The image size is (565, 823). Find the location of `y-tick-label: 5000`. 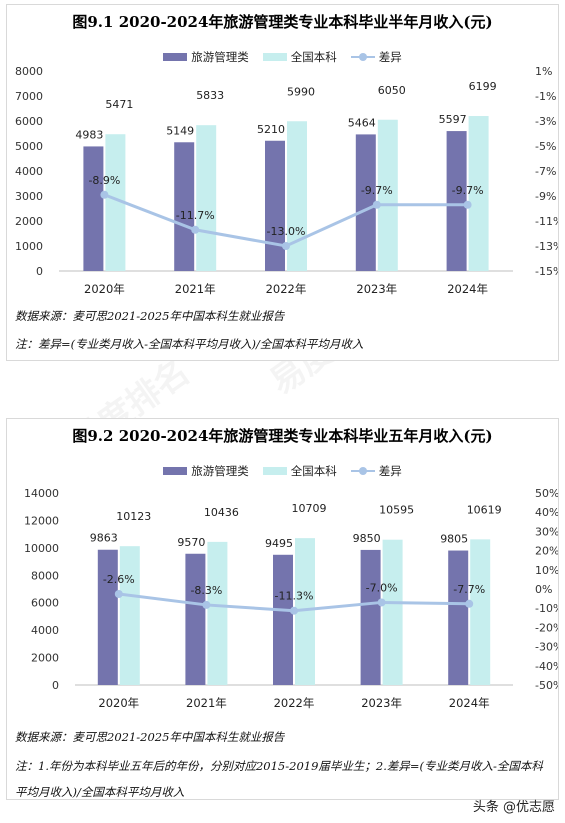

y-tick-label: 5000 is located at coordinates (29, 146).